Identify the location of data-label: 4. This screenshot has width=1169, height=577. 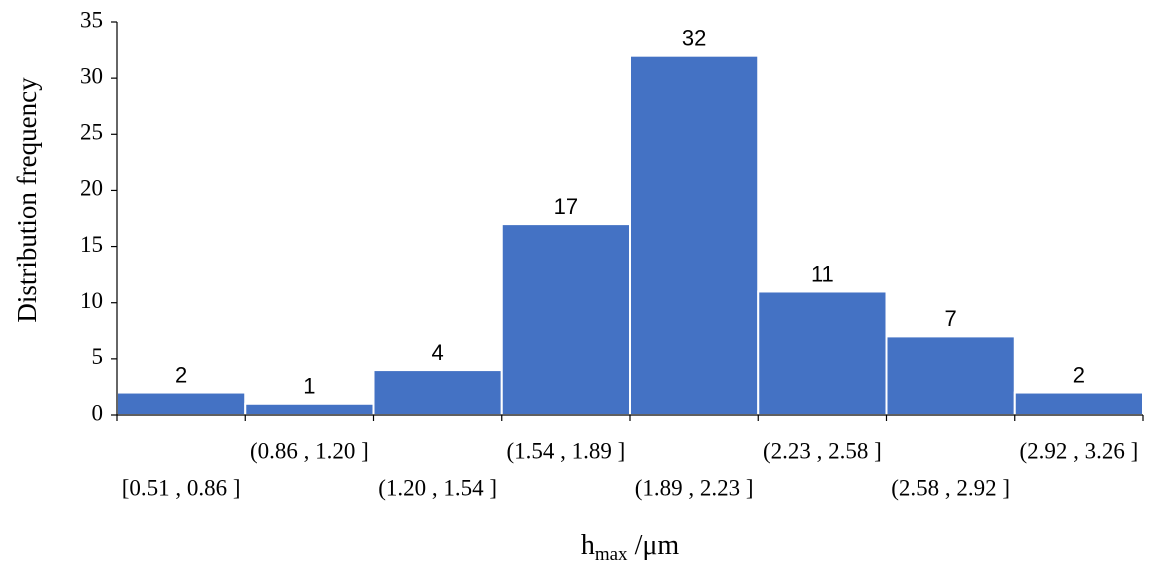
(438, 352).